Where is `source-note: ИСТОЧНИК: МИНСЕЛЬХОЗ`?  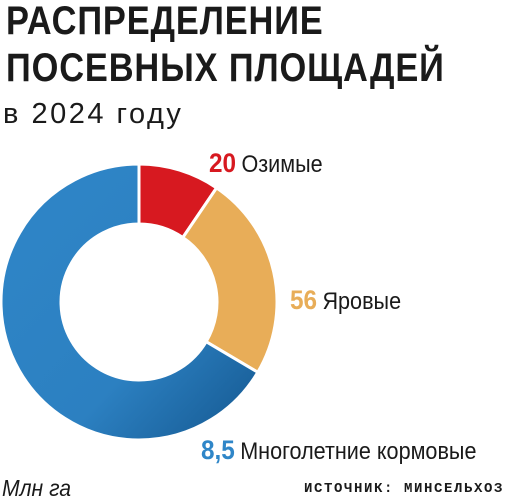
source-note: ИСТОЧНИК: МИНСЕЛЬХОЗ is located at coordinates (403, 489).